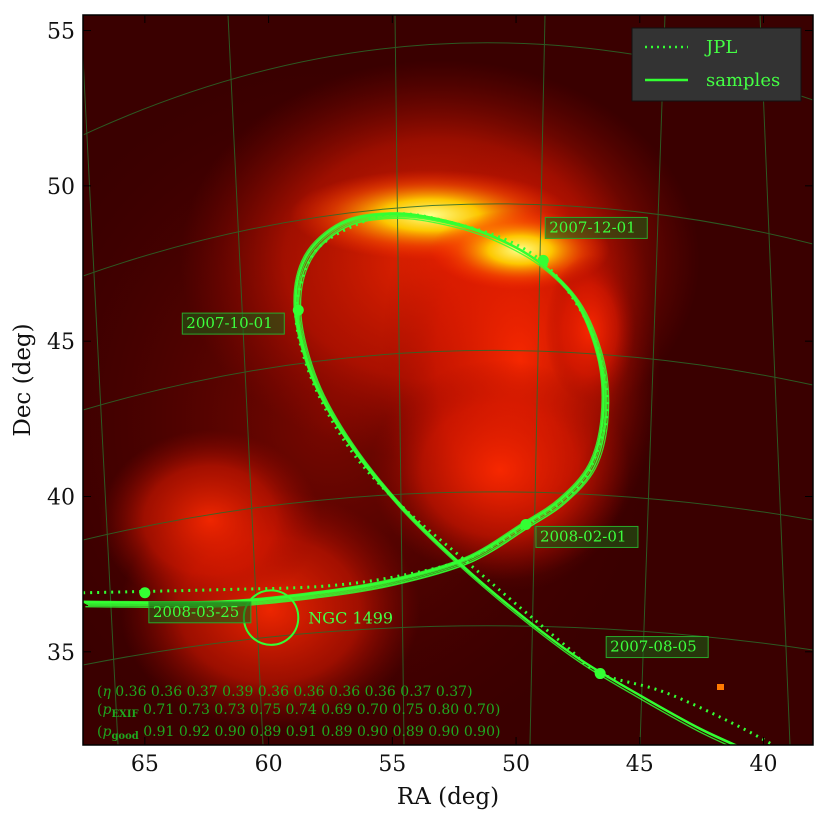 Image resolution: width=830 pixels, height=830 pixels. What do you see at coordinates (61, 497) in the screenshot?
I see `y-tick-label: 40` at bounding box center [61, 497].